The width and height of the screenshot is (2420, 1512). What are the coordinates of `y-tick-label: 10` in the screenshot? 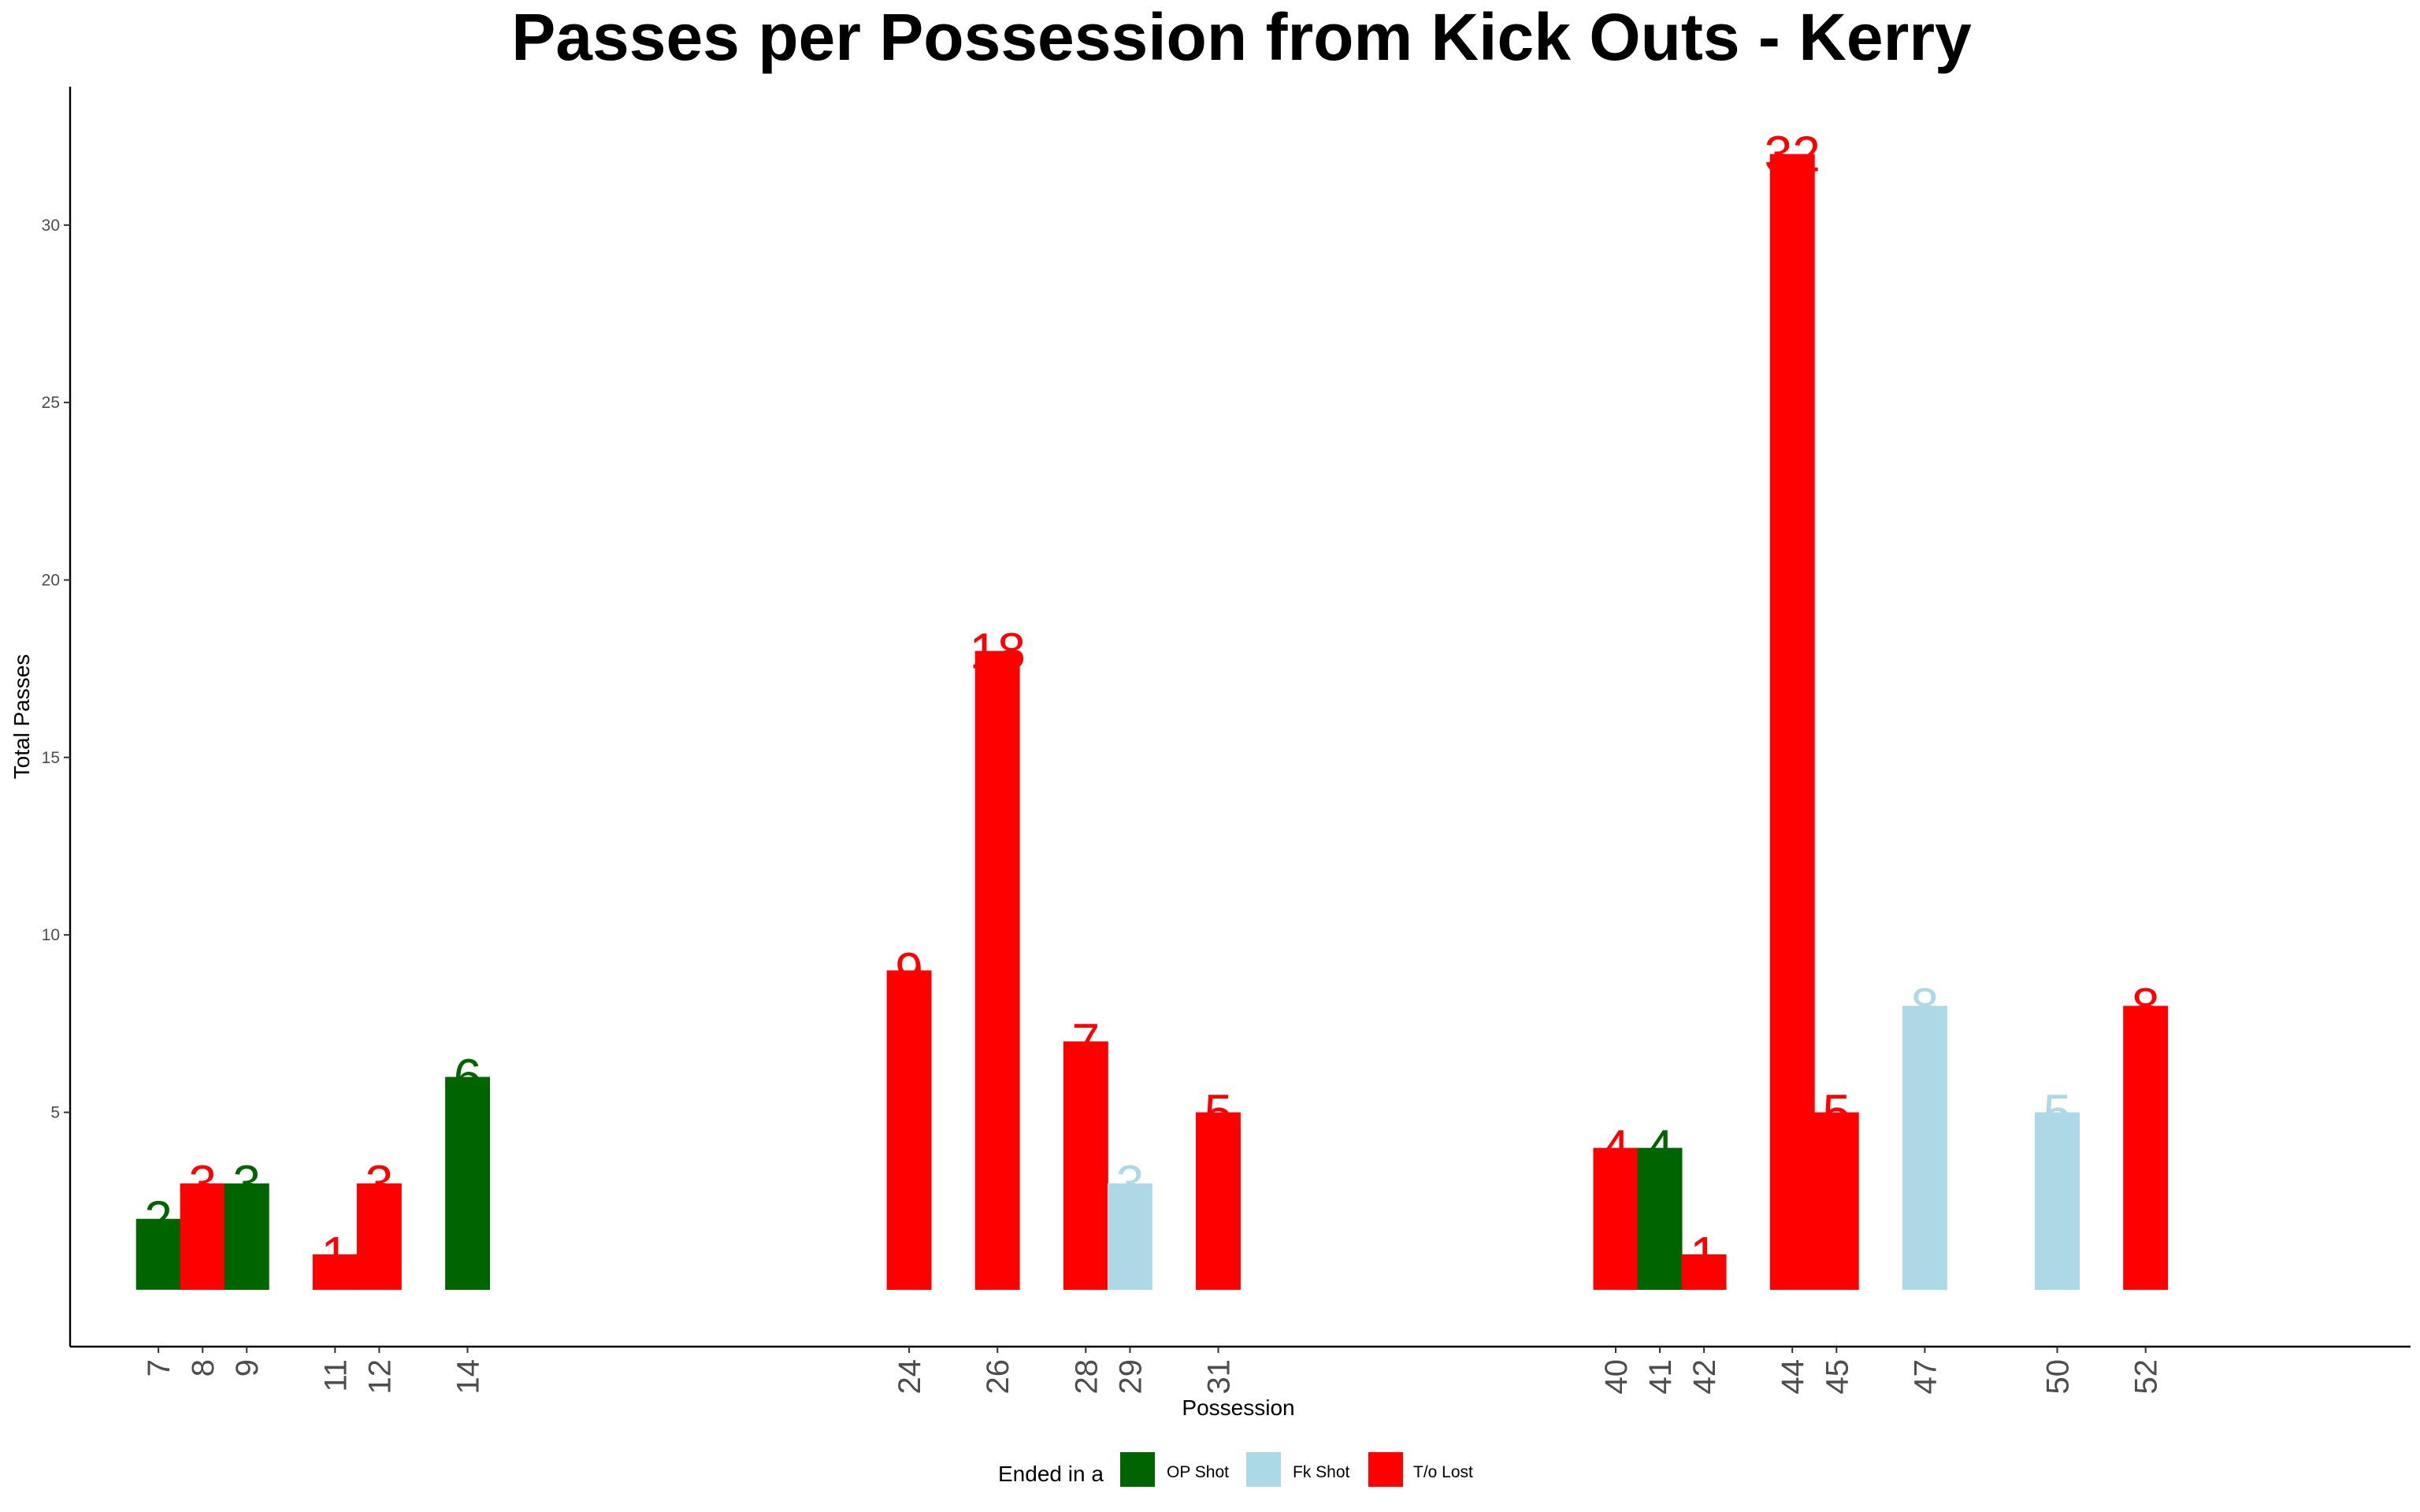 It's located at (51, 935).